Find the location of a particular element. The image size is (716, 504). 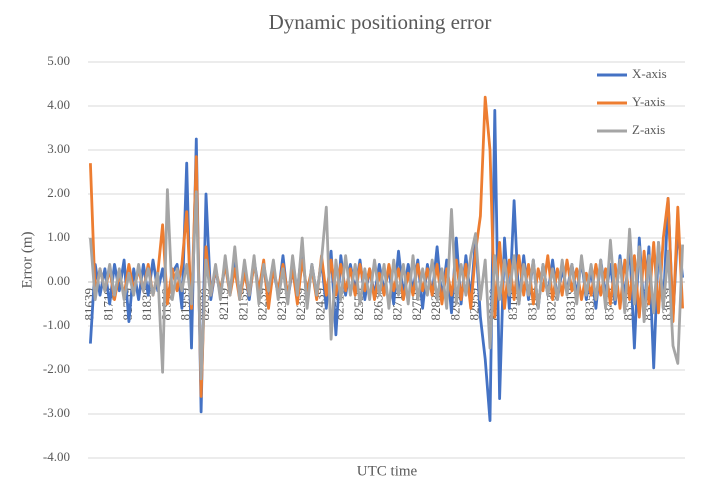

x-tick-label: 81839 is located at coordinates (146, 304).